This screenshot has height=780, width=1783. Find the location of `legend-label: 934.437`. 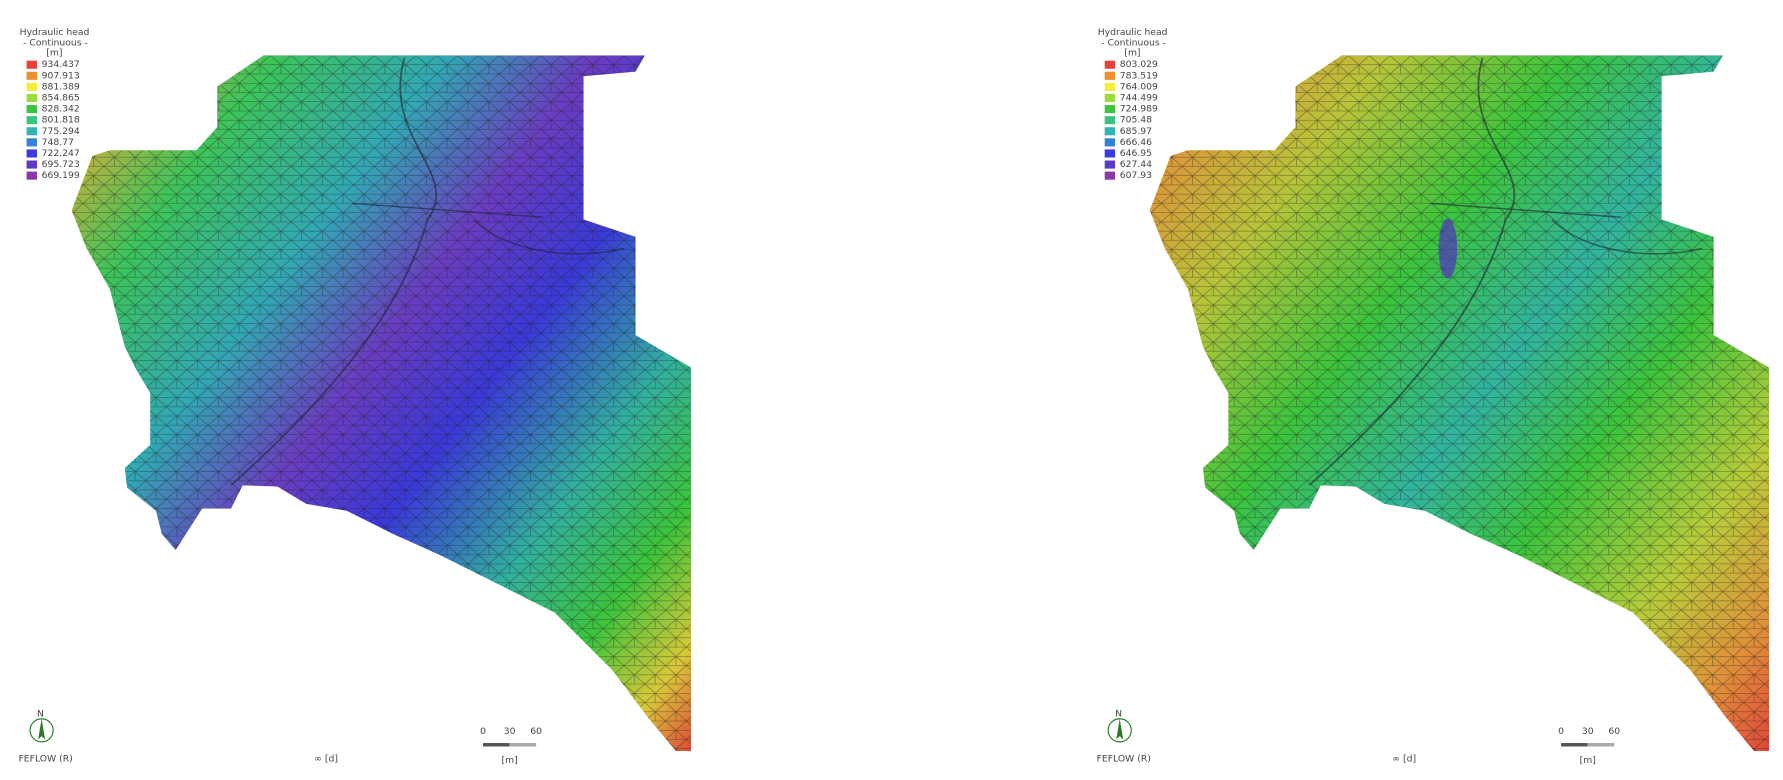

legend-label: 934.437 is located at coordinates (61, 64).